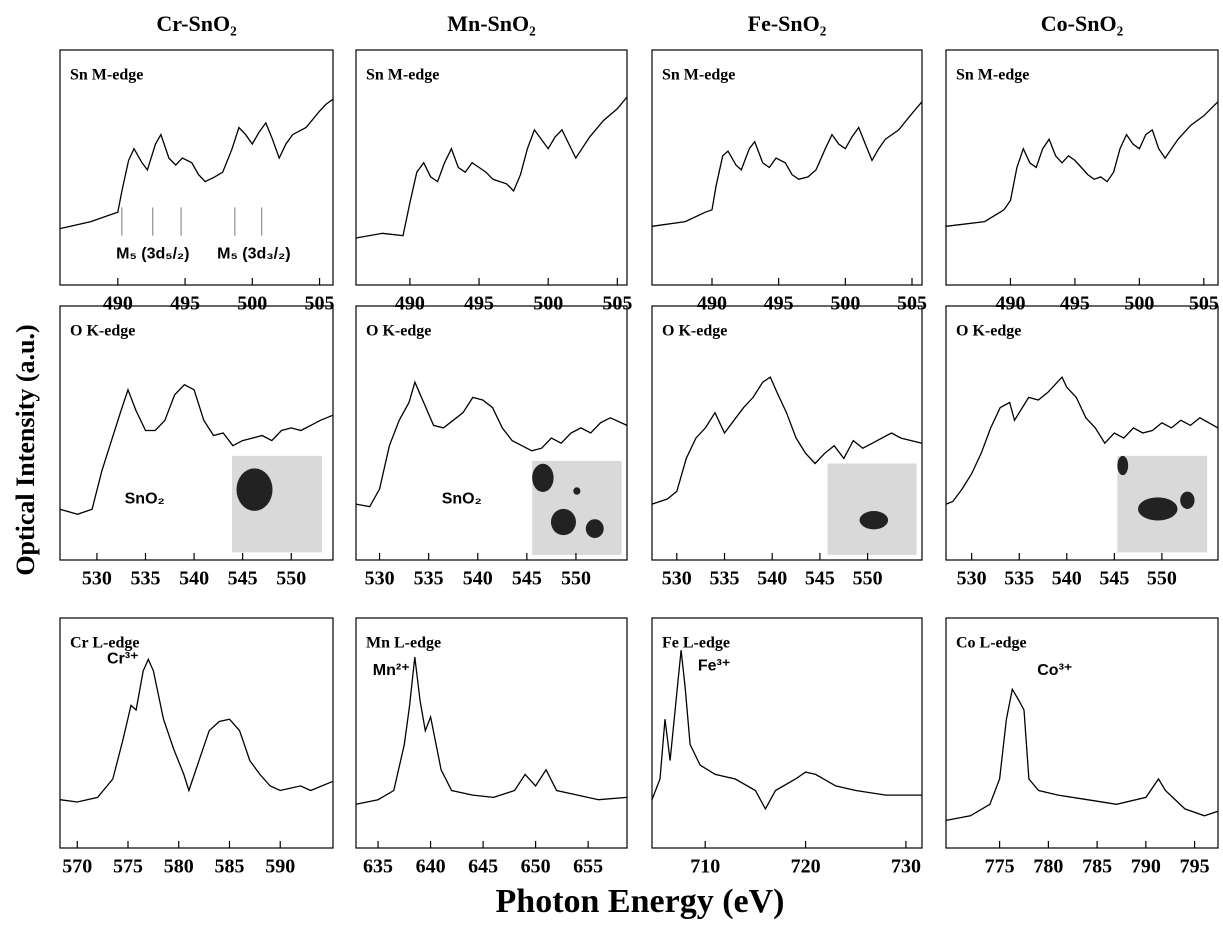 The image size is (1223, 934). I want to click on x-tick-label: 795, so click(1195, 867).